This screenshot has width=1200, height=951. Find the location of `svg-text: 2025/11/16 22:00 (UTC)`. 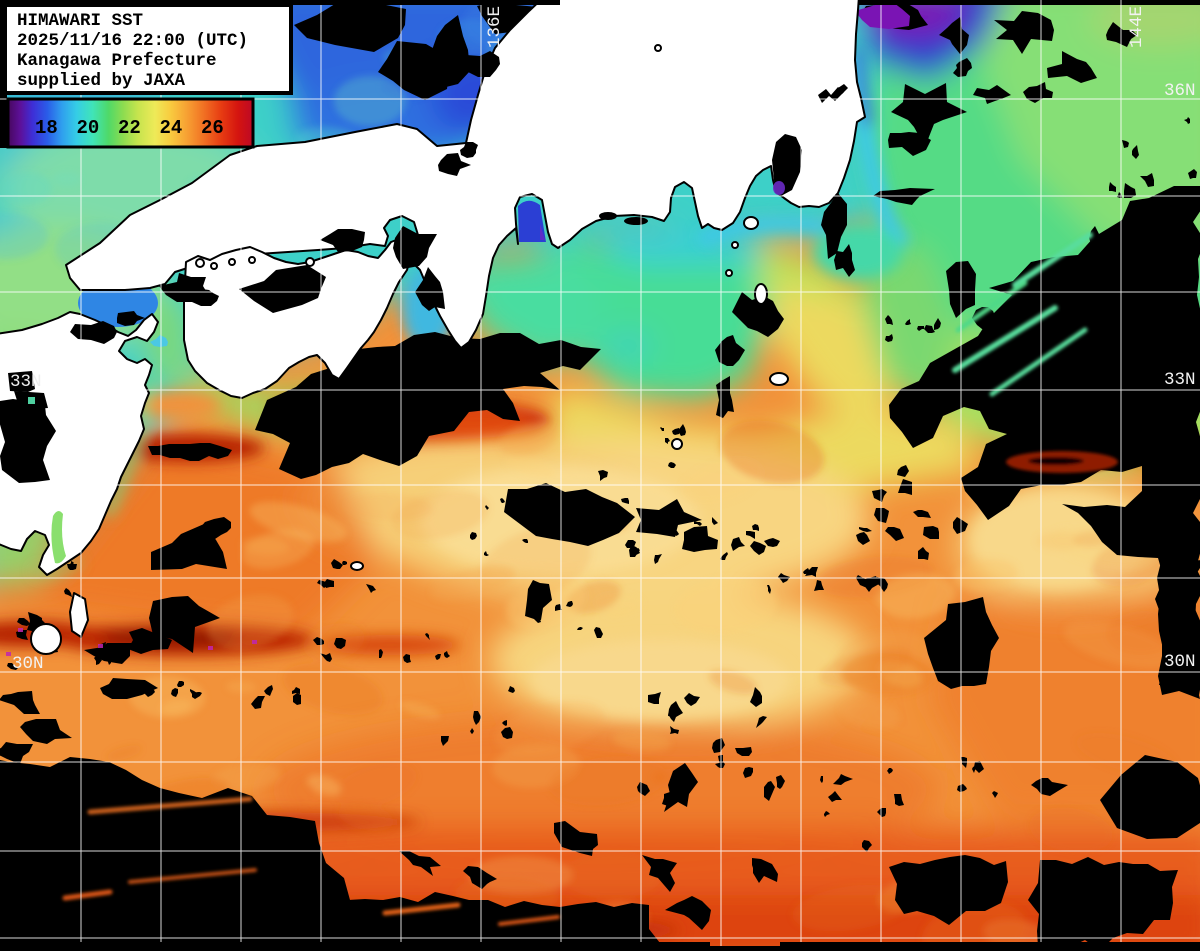

svg-text: 2025/11/16 22:00 (UTC) is located at coordinates (132, 41).